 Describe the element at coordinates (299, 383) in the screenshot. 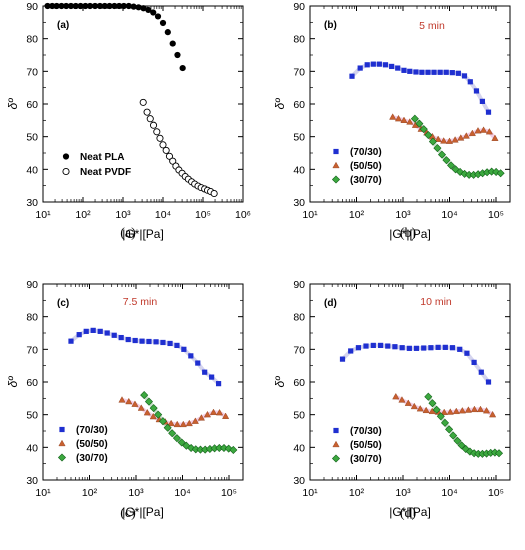

I see `y-tick-label: 60` at that location.